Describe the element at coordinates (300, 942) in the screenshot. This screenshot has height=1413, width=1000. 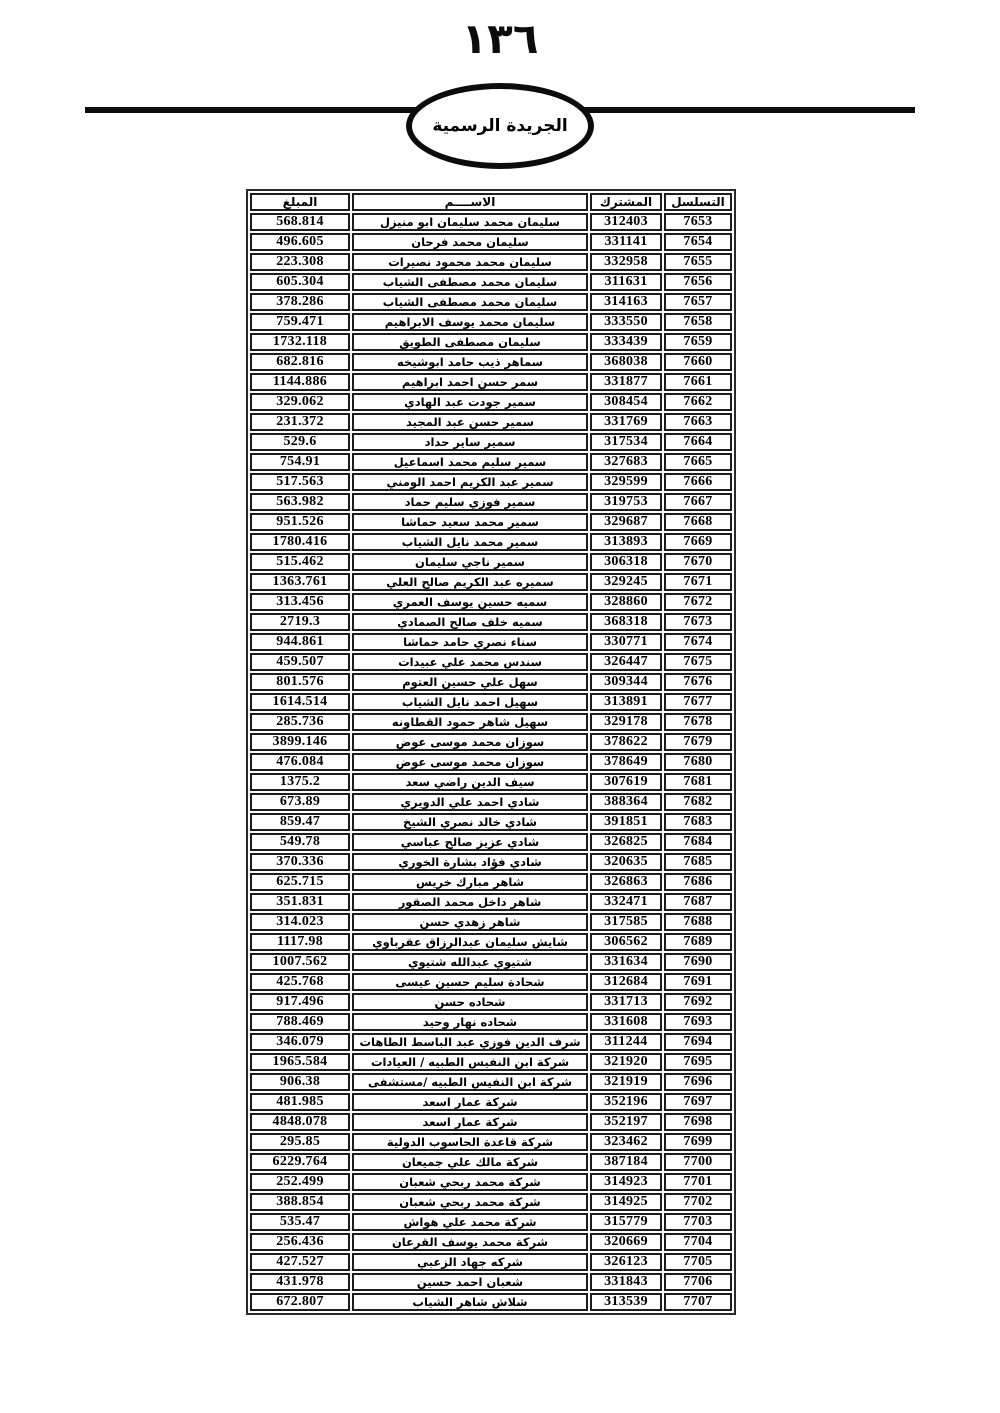
I see `amount-cell: 1117.98` at that location.